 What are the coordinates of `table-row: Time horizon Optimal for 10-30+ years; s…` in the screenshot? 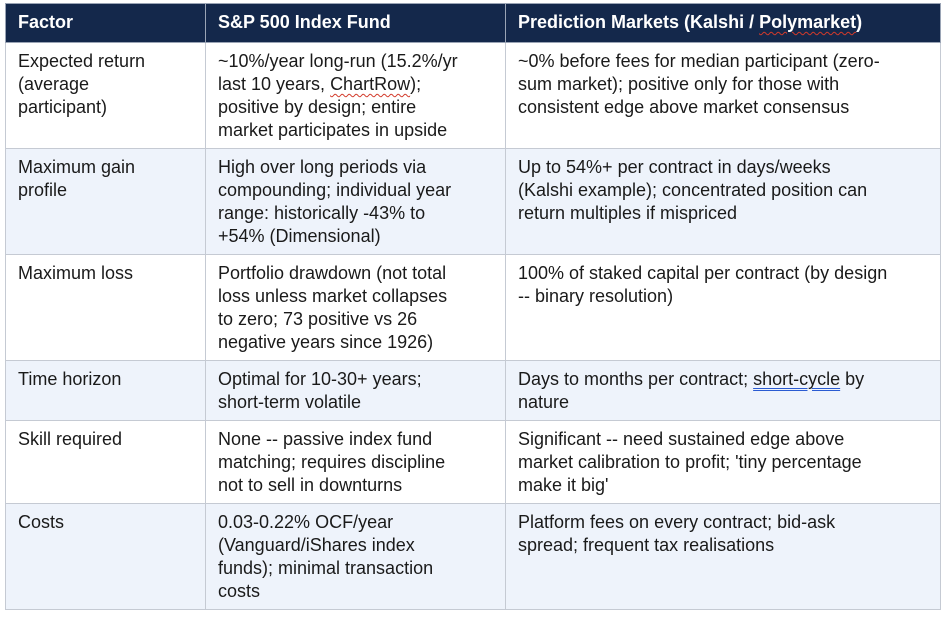 It's located at (473, 390).